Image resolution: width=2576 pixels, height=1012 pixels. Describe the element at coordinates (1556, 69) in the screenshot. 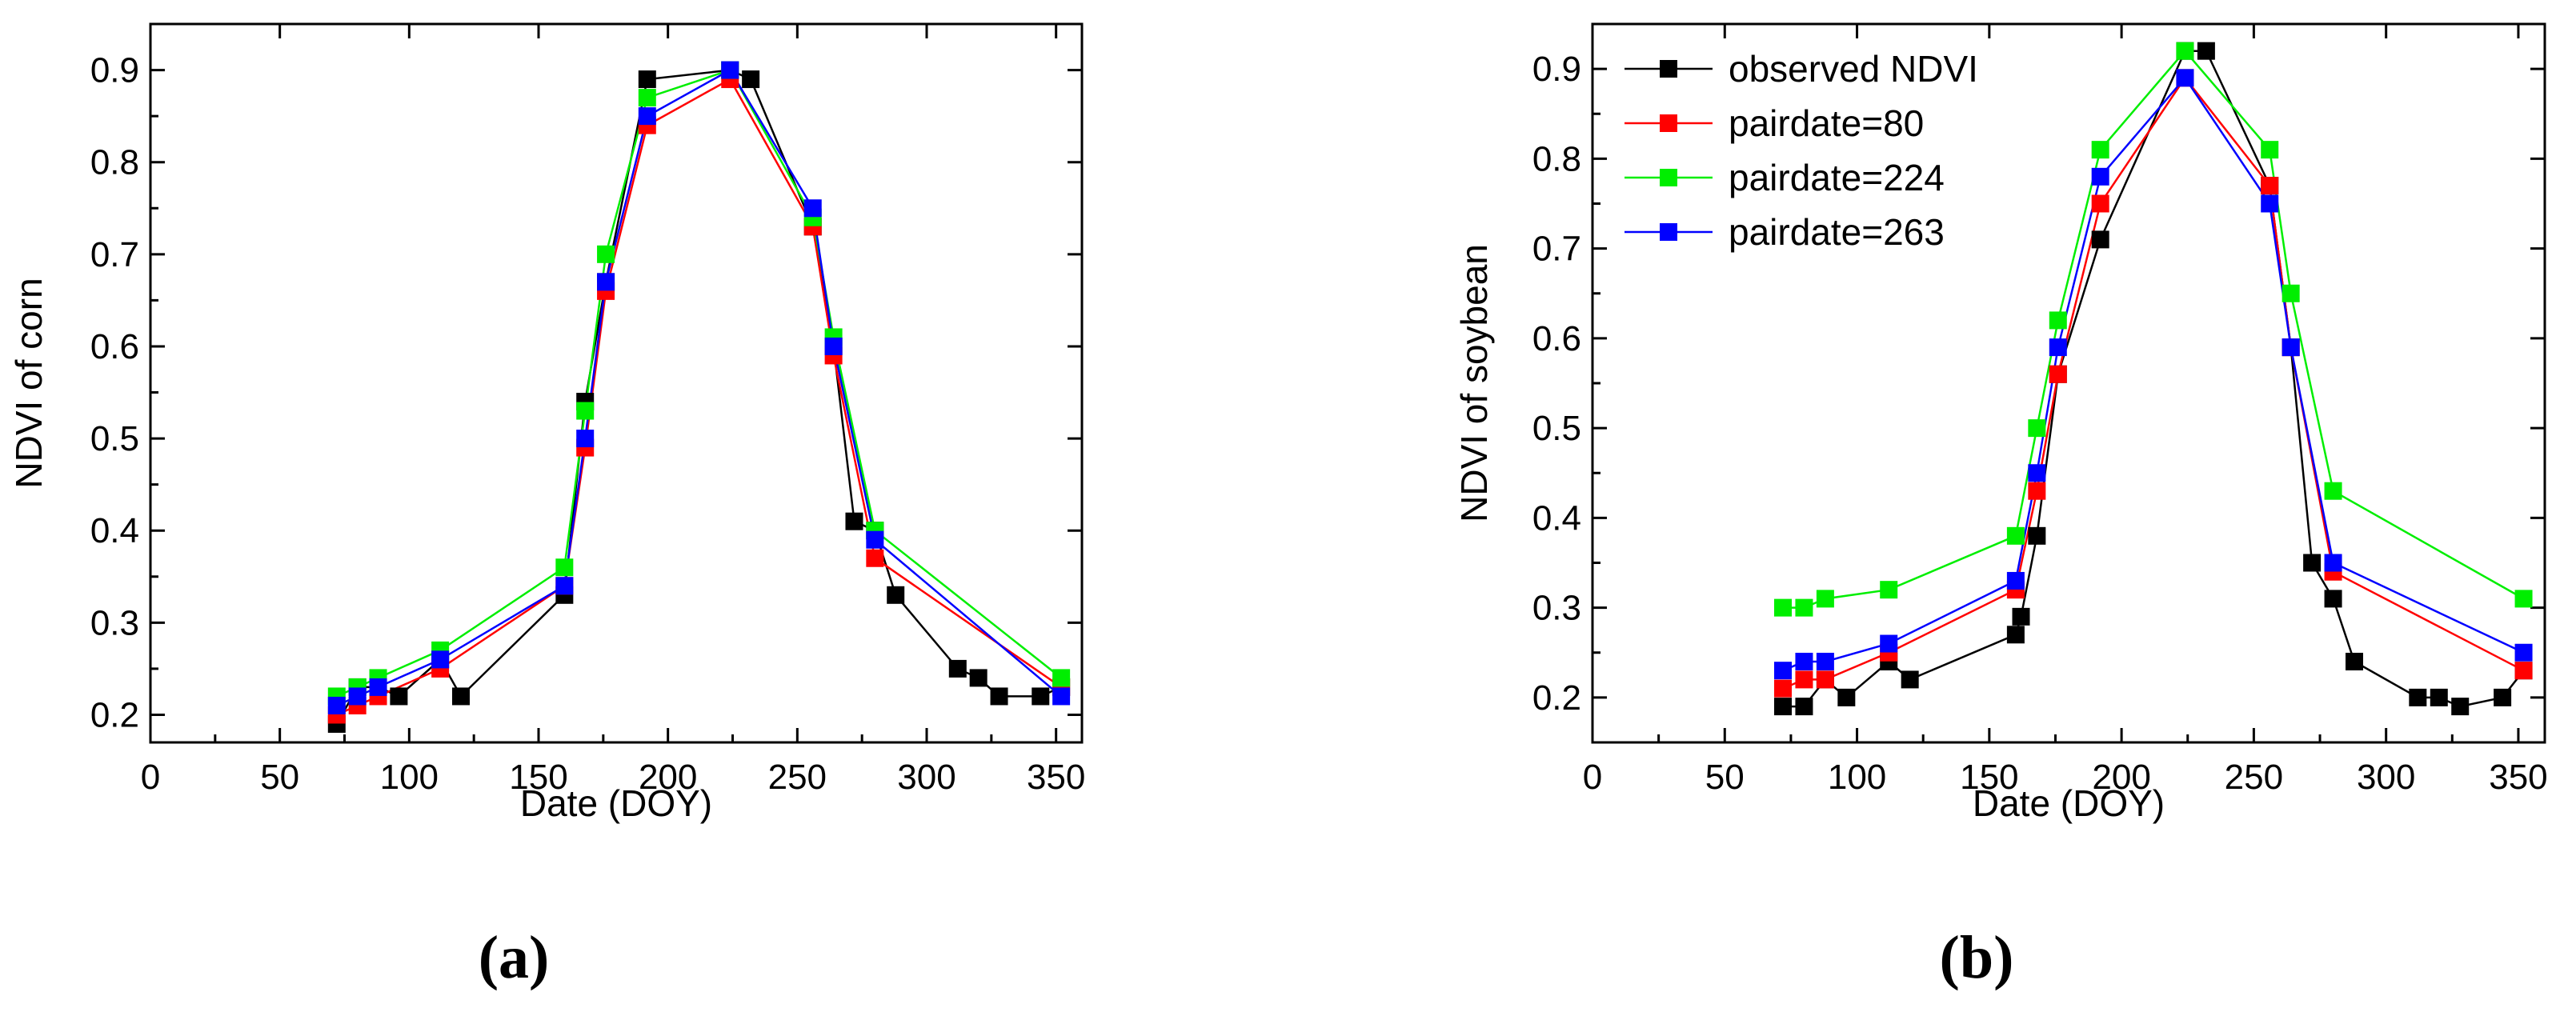

I see `pb-y-tick-label: 0.9` at that location.